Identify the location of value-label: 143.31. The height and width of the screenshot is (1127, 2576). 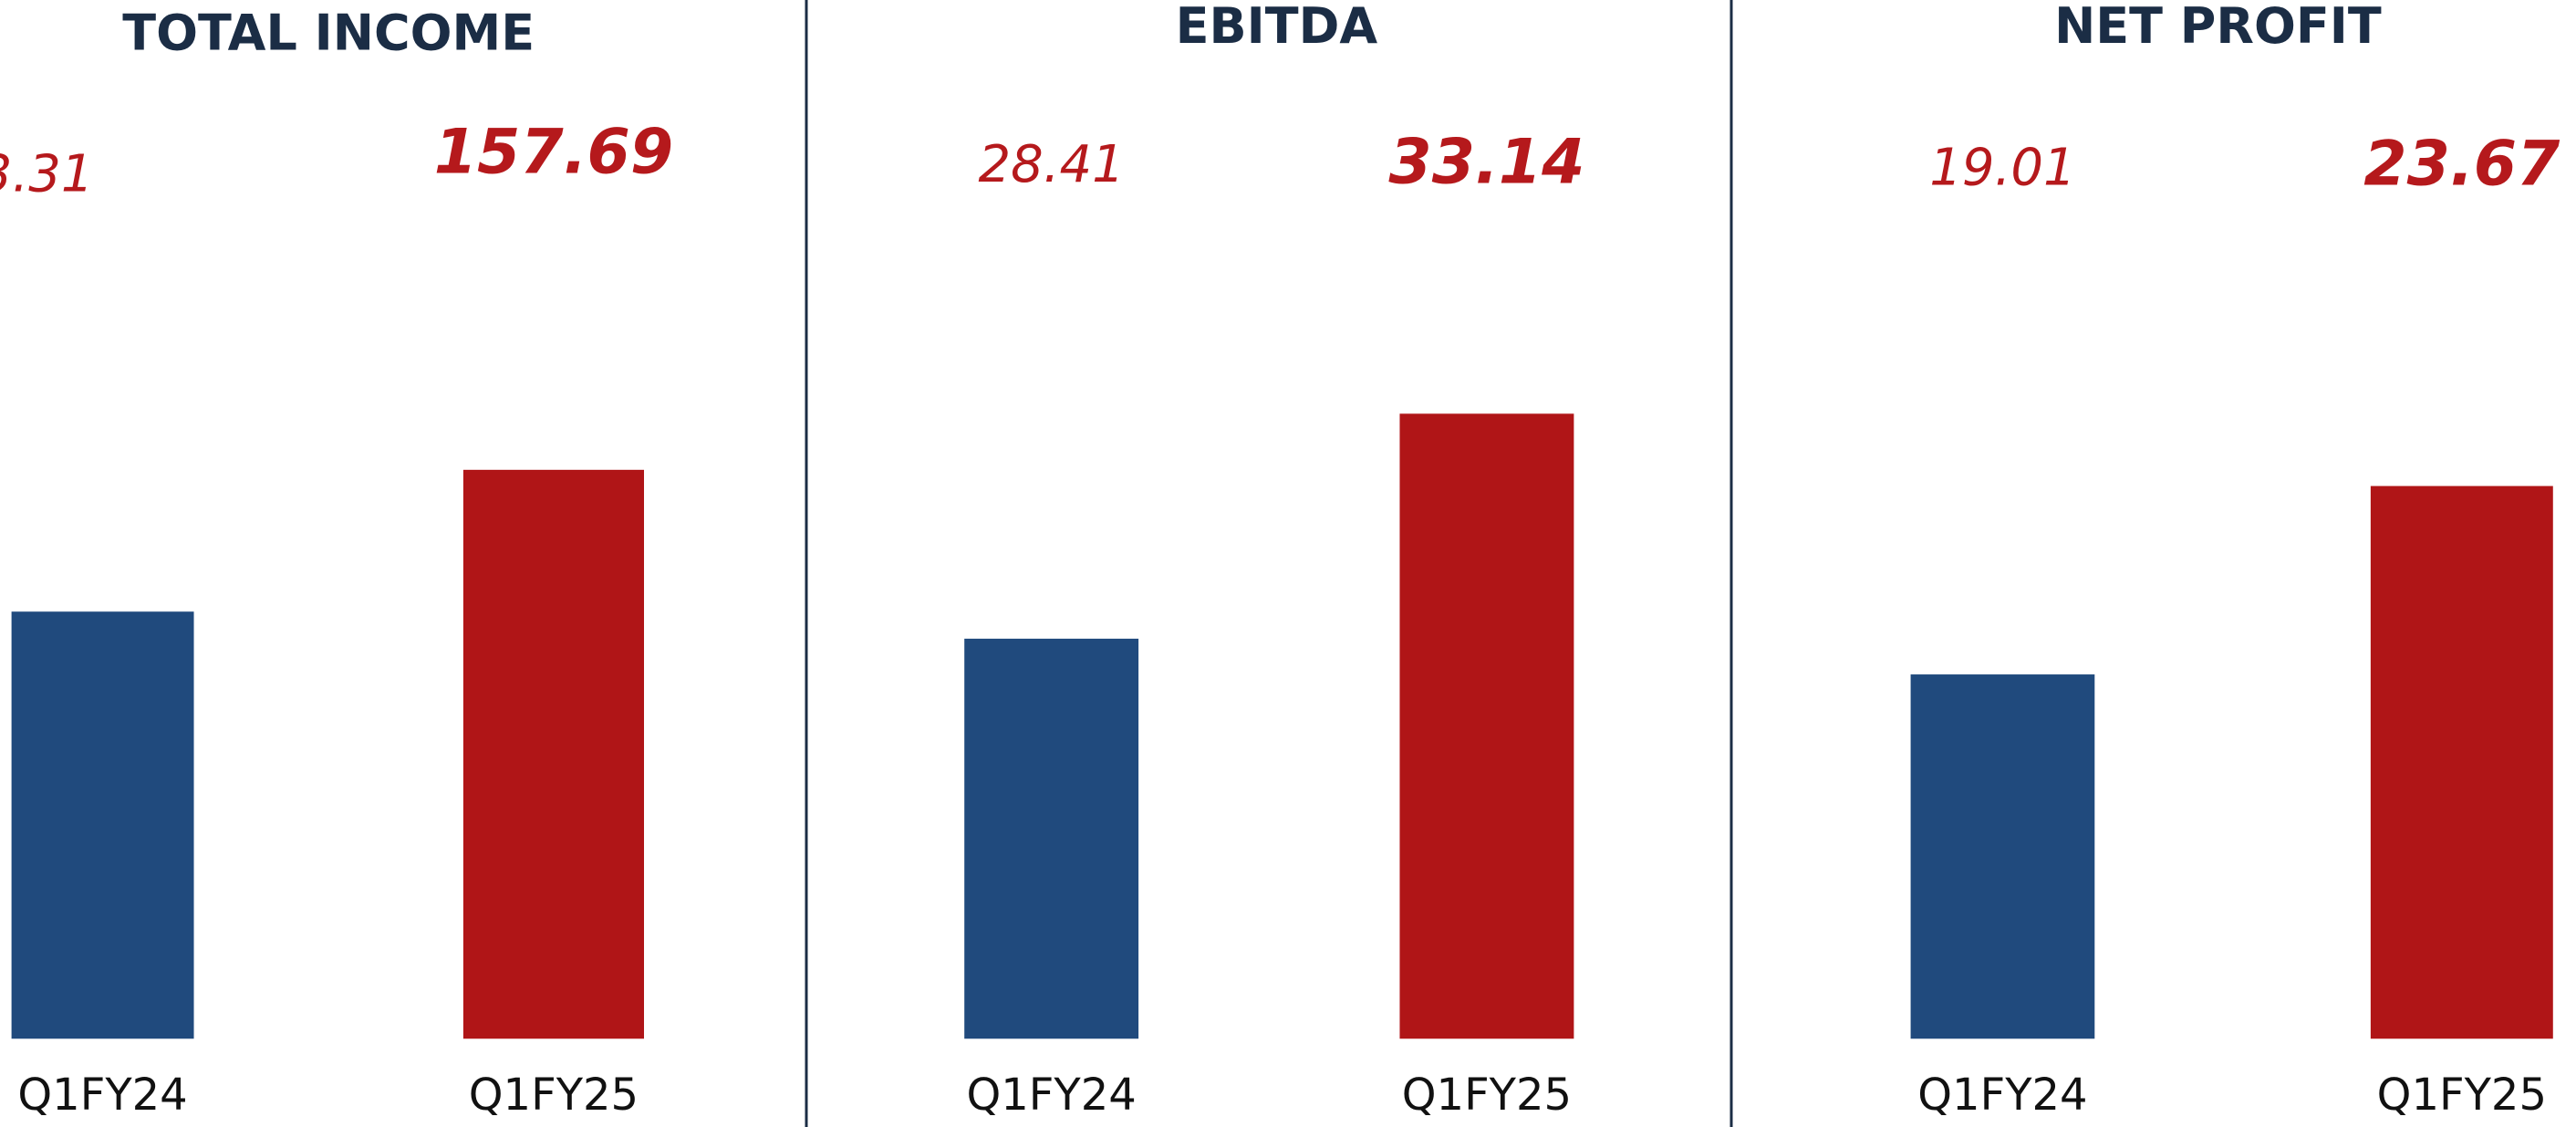
(46, 174).